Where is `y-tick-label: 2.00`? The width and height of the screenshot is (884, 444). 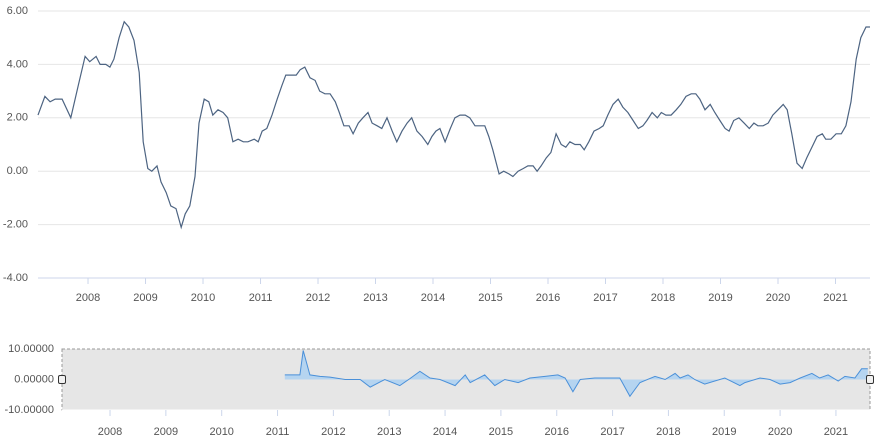
y-tick-label: 2.00 is located at coordinates (17, 118).